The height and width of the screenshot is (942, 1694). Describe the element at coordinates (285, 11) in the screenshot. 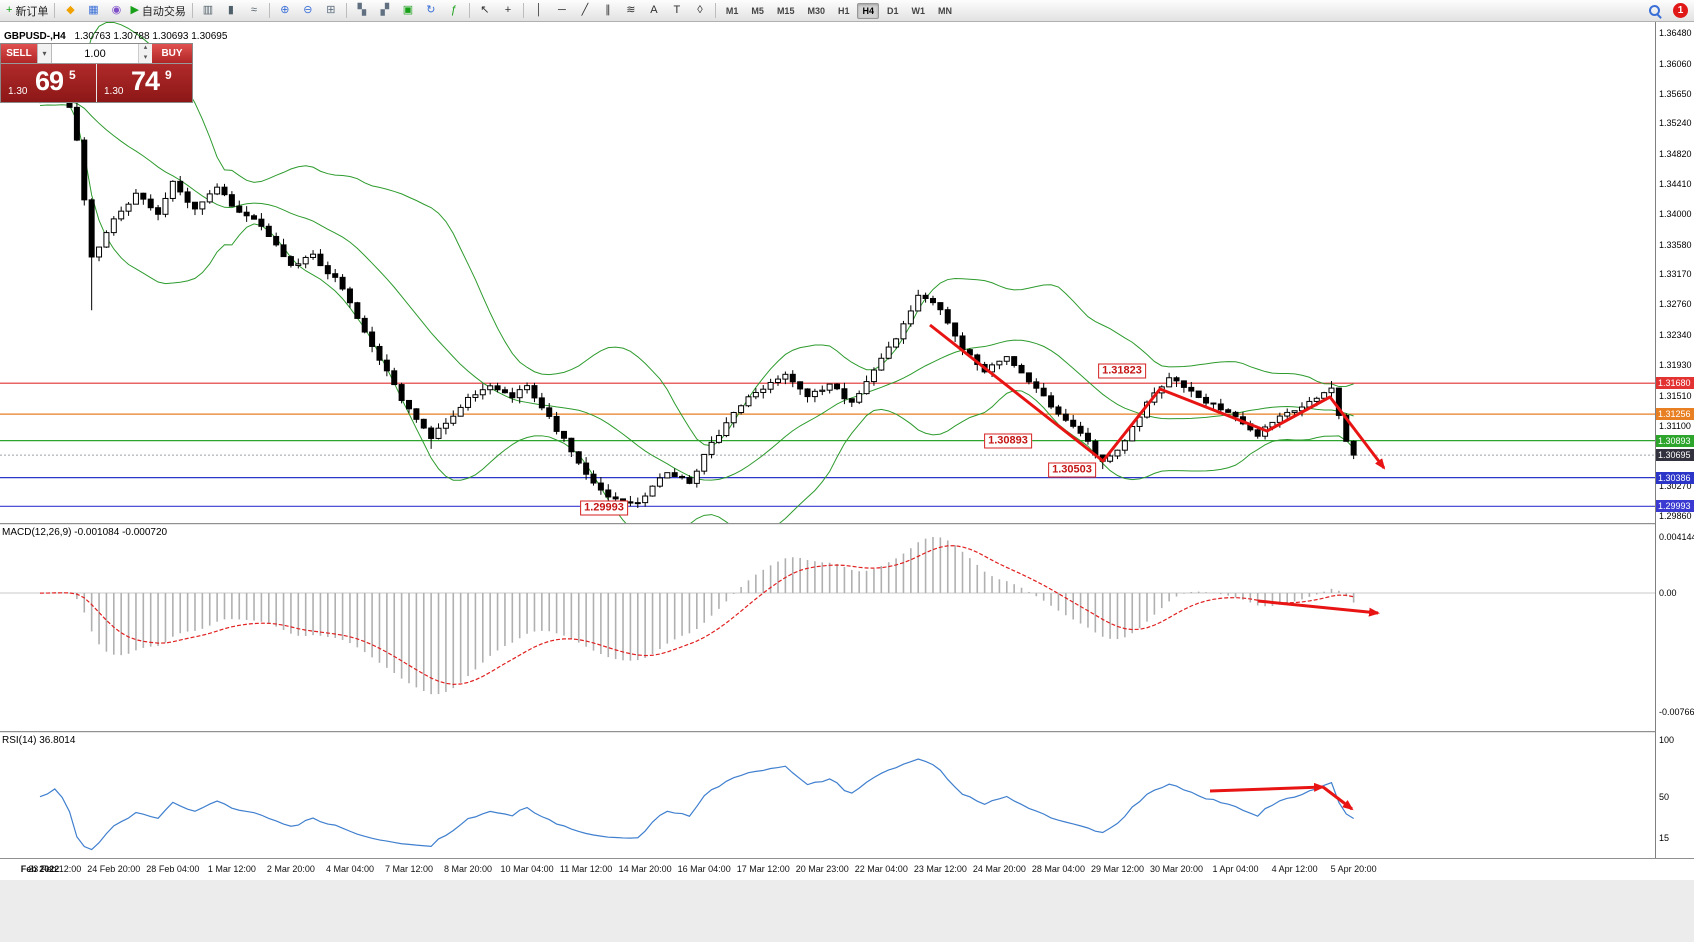

I see `zoom-in-icon: ⊕` at that location.